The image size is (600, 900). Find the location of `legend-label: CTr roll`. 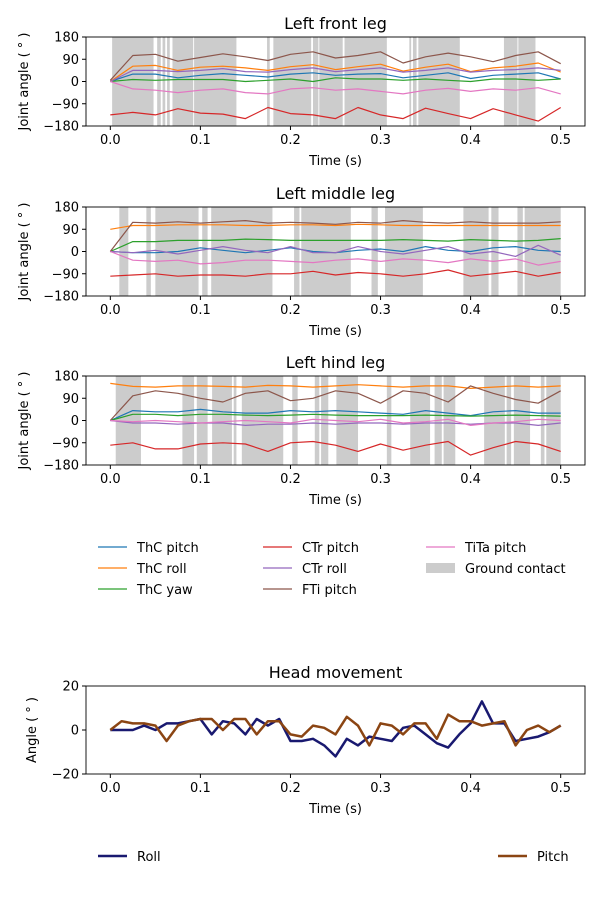

legend-label: CTr roll is located at coordinates (324, 569).